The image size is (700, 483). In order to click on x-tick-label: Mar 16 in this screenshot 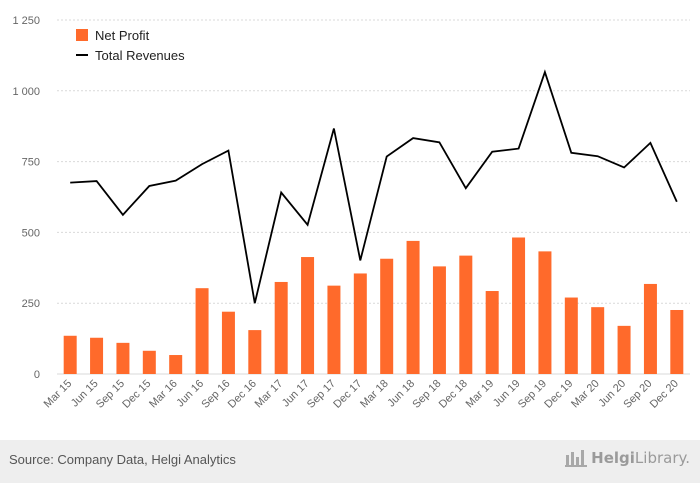, I will do `click(163, 394)`.